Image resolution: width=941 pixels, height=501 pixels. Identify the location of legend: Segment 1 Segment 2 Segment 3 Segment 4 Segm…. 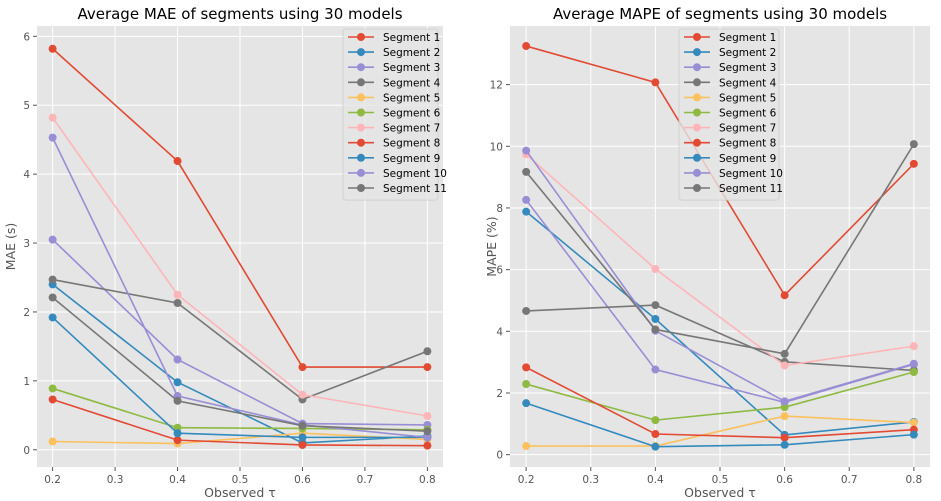
(730, 114).